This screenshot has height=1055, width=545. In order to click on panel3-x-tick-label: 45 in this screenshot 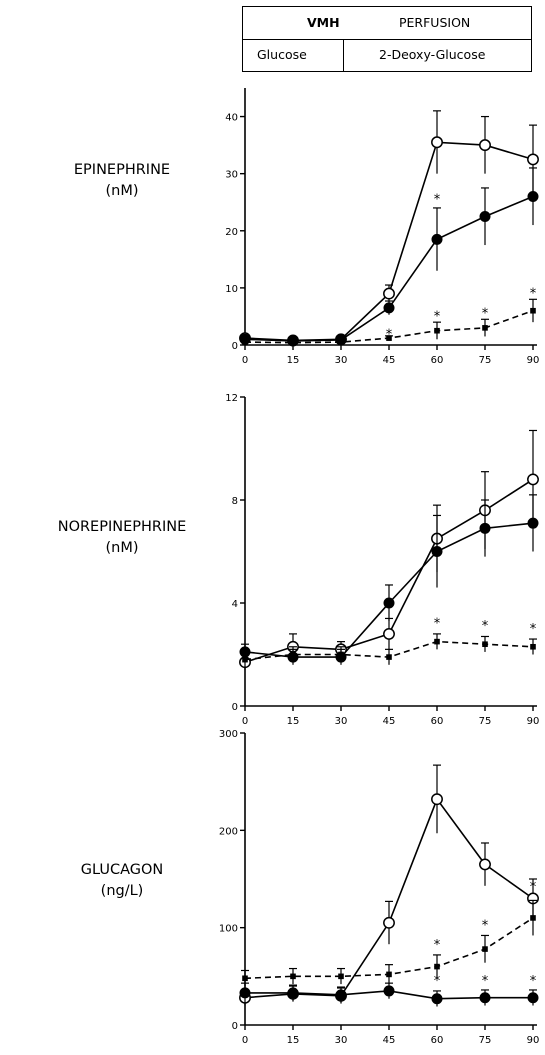, I will do `click(389, 1040)`.